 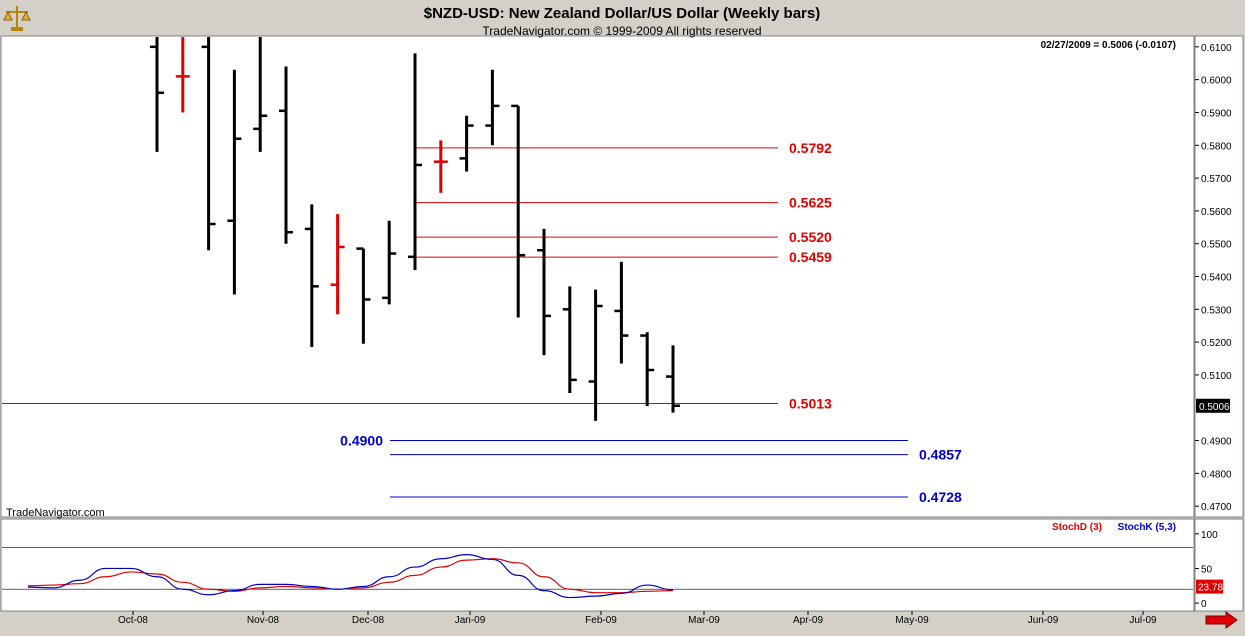 I want to click on x-tick-label: Nov-08, so click(x=263, y=620).